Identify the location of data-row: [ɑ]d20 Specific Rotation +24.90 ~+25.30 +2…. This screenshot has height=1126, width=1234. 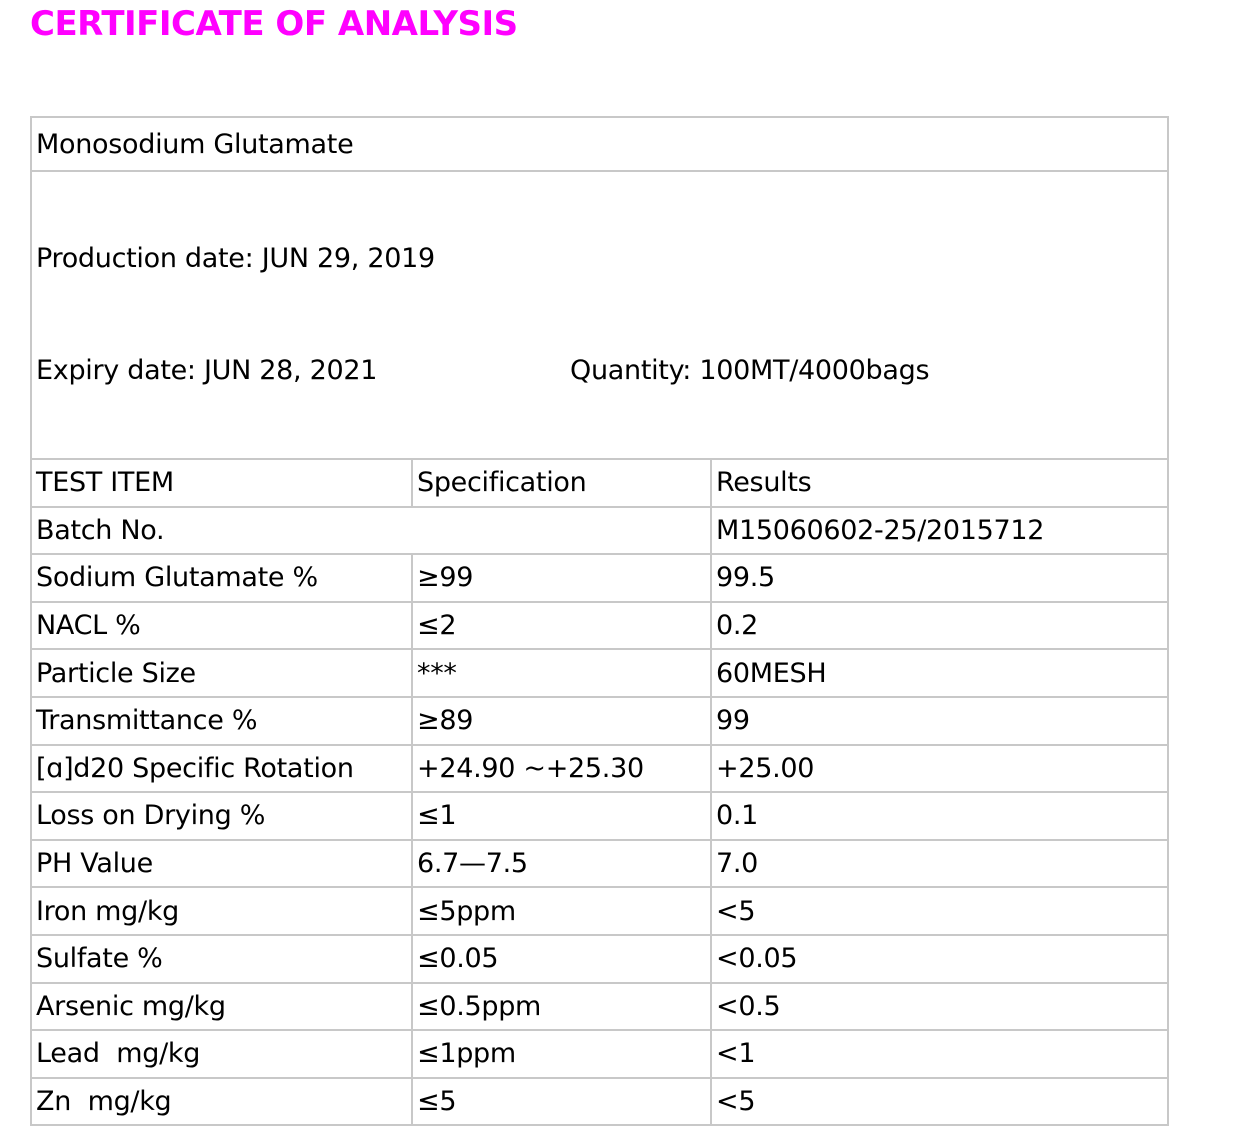
(599, 768).